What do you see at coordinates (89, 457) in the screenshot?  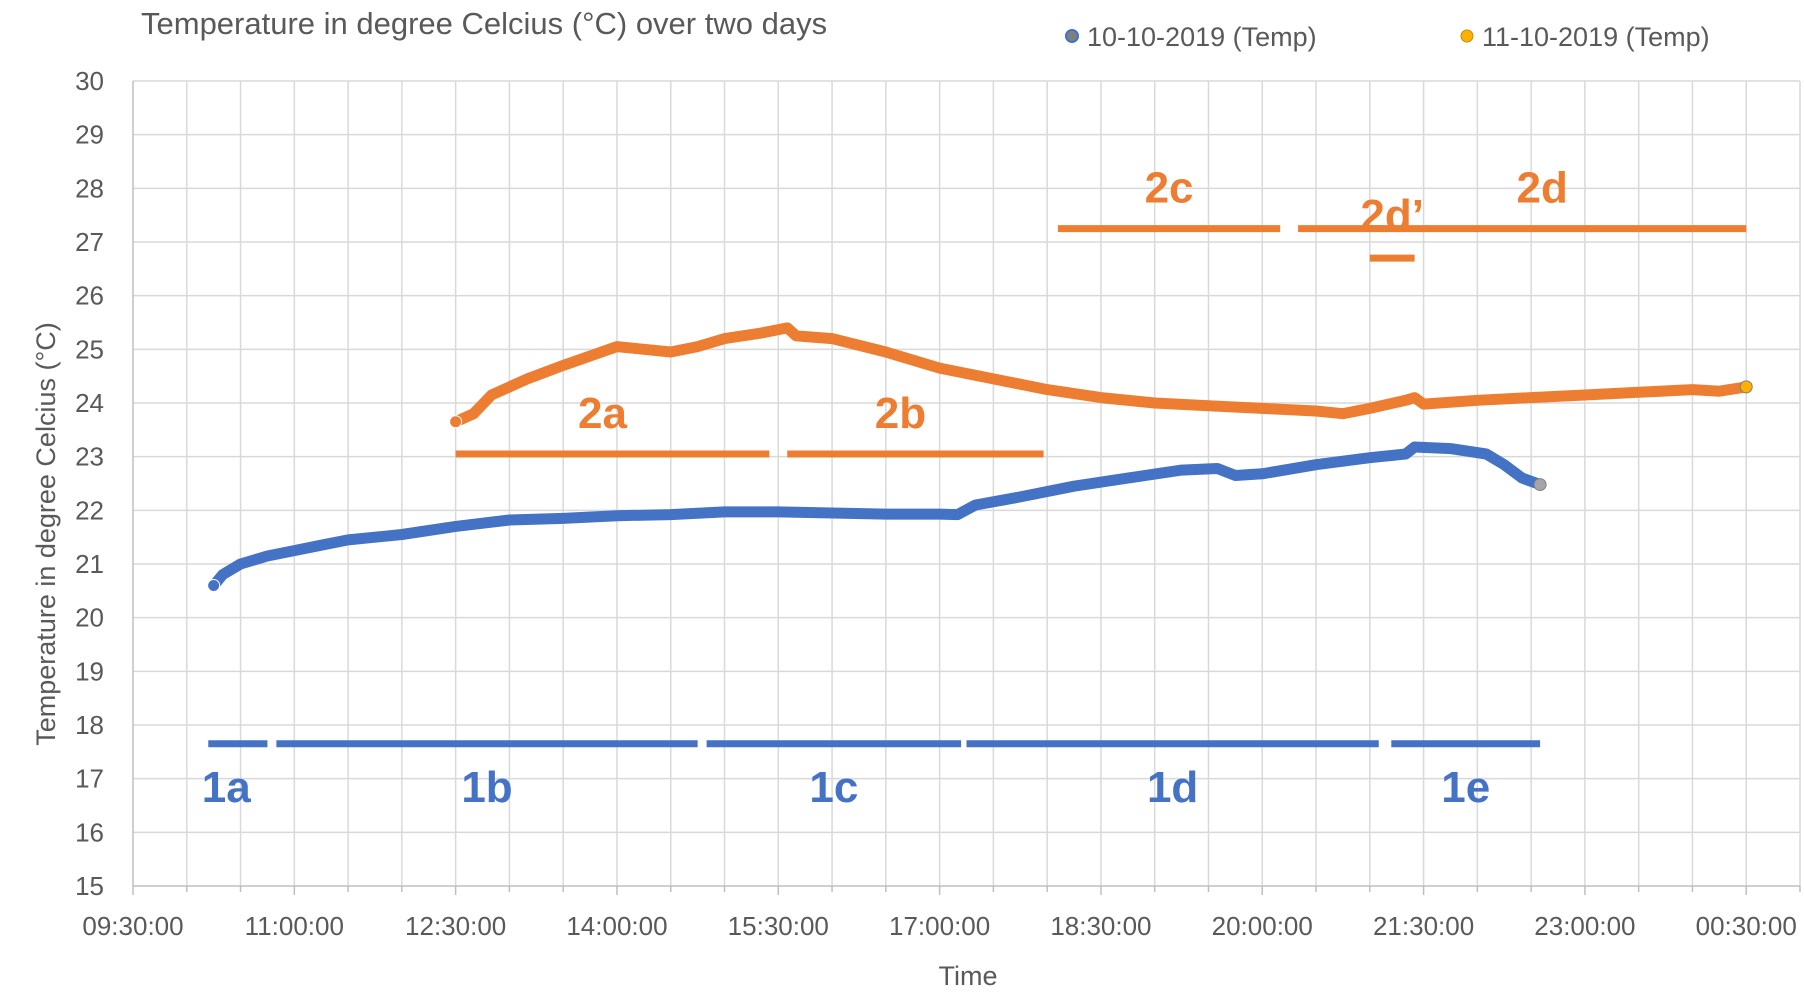 I see `y-tick-label: 23` at bounding box center [89, 457].